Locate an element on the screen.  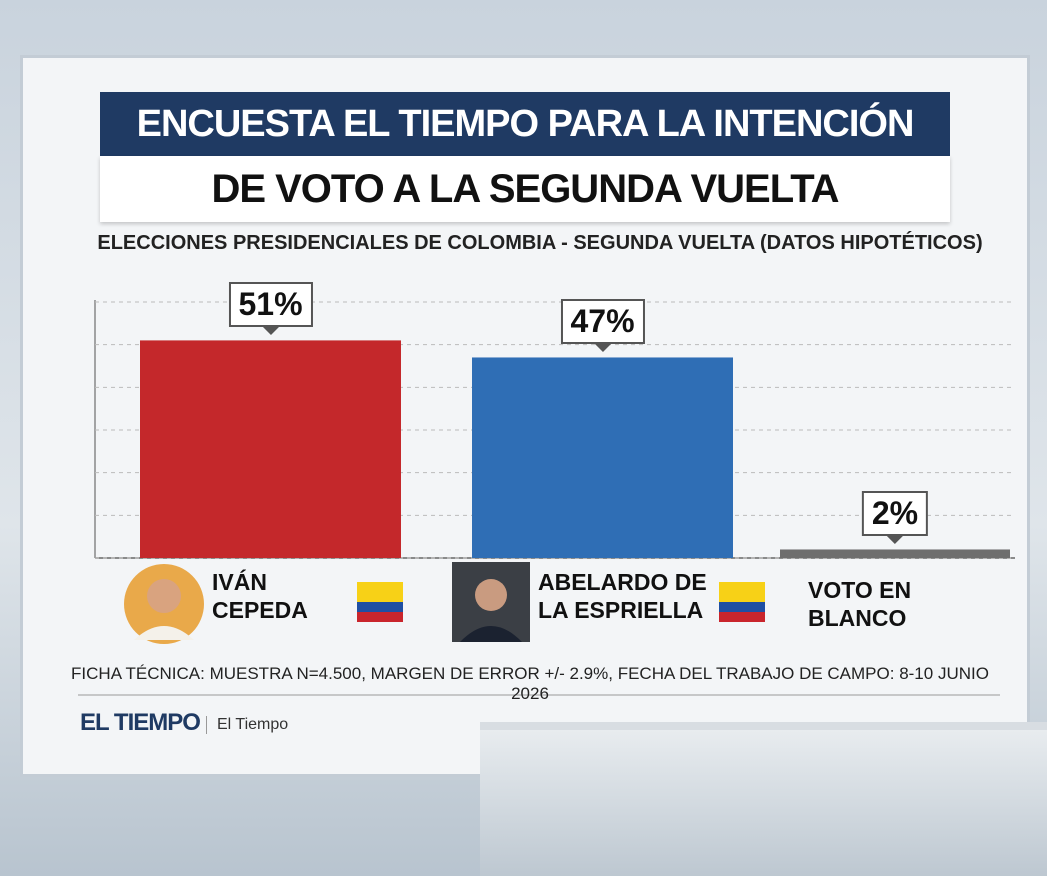
category-label: VOTO EN BLANCO is located at coordinates (860, 604).